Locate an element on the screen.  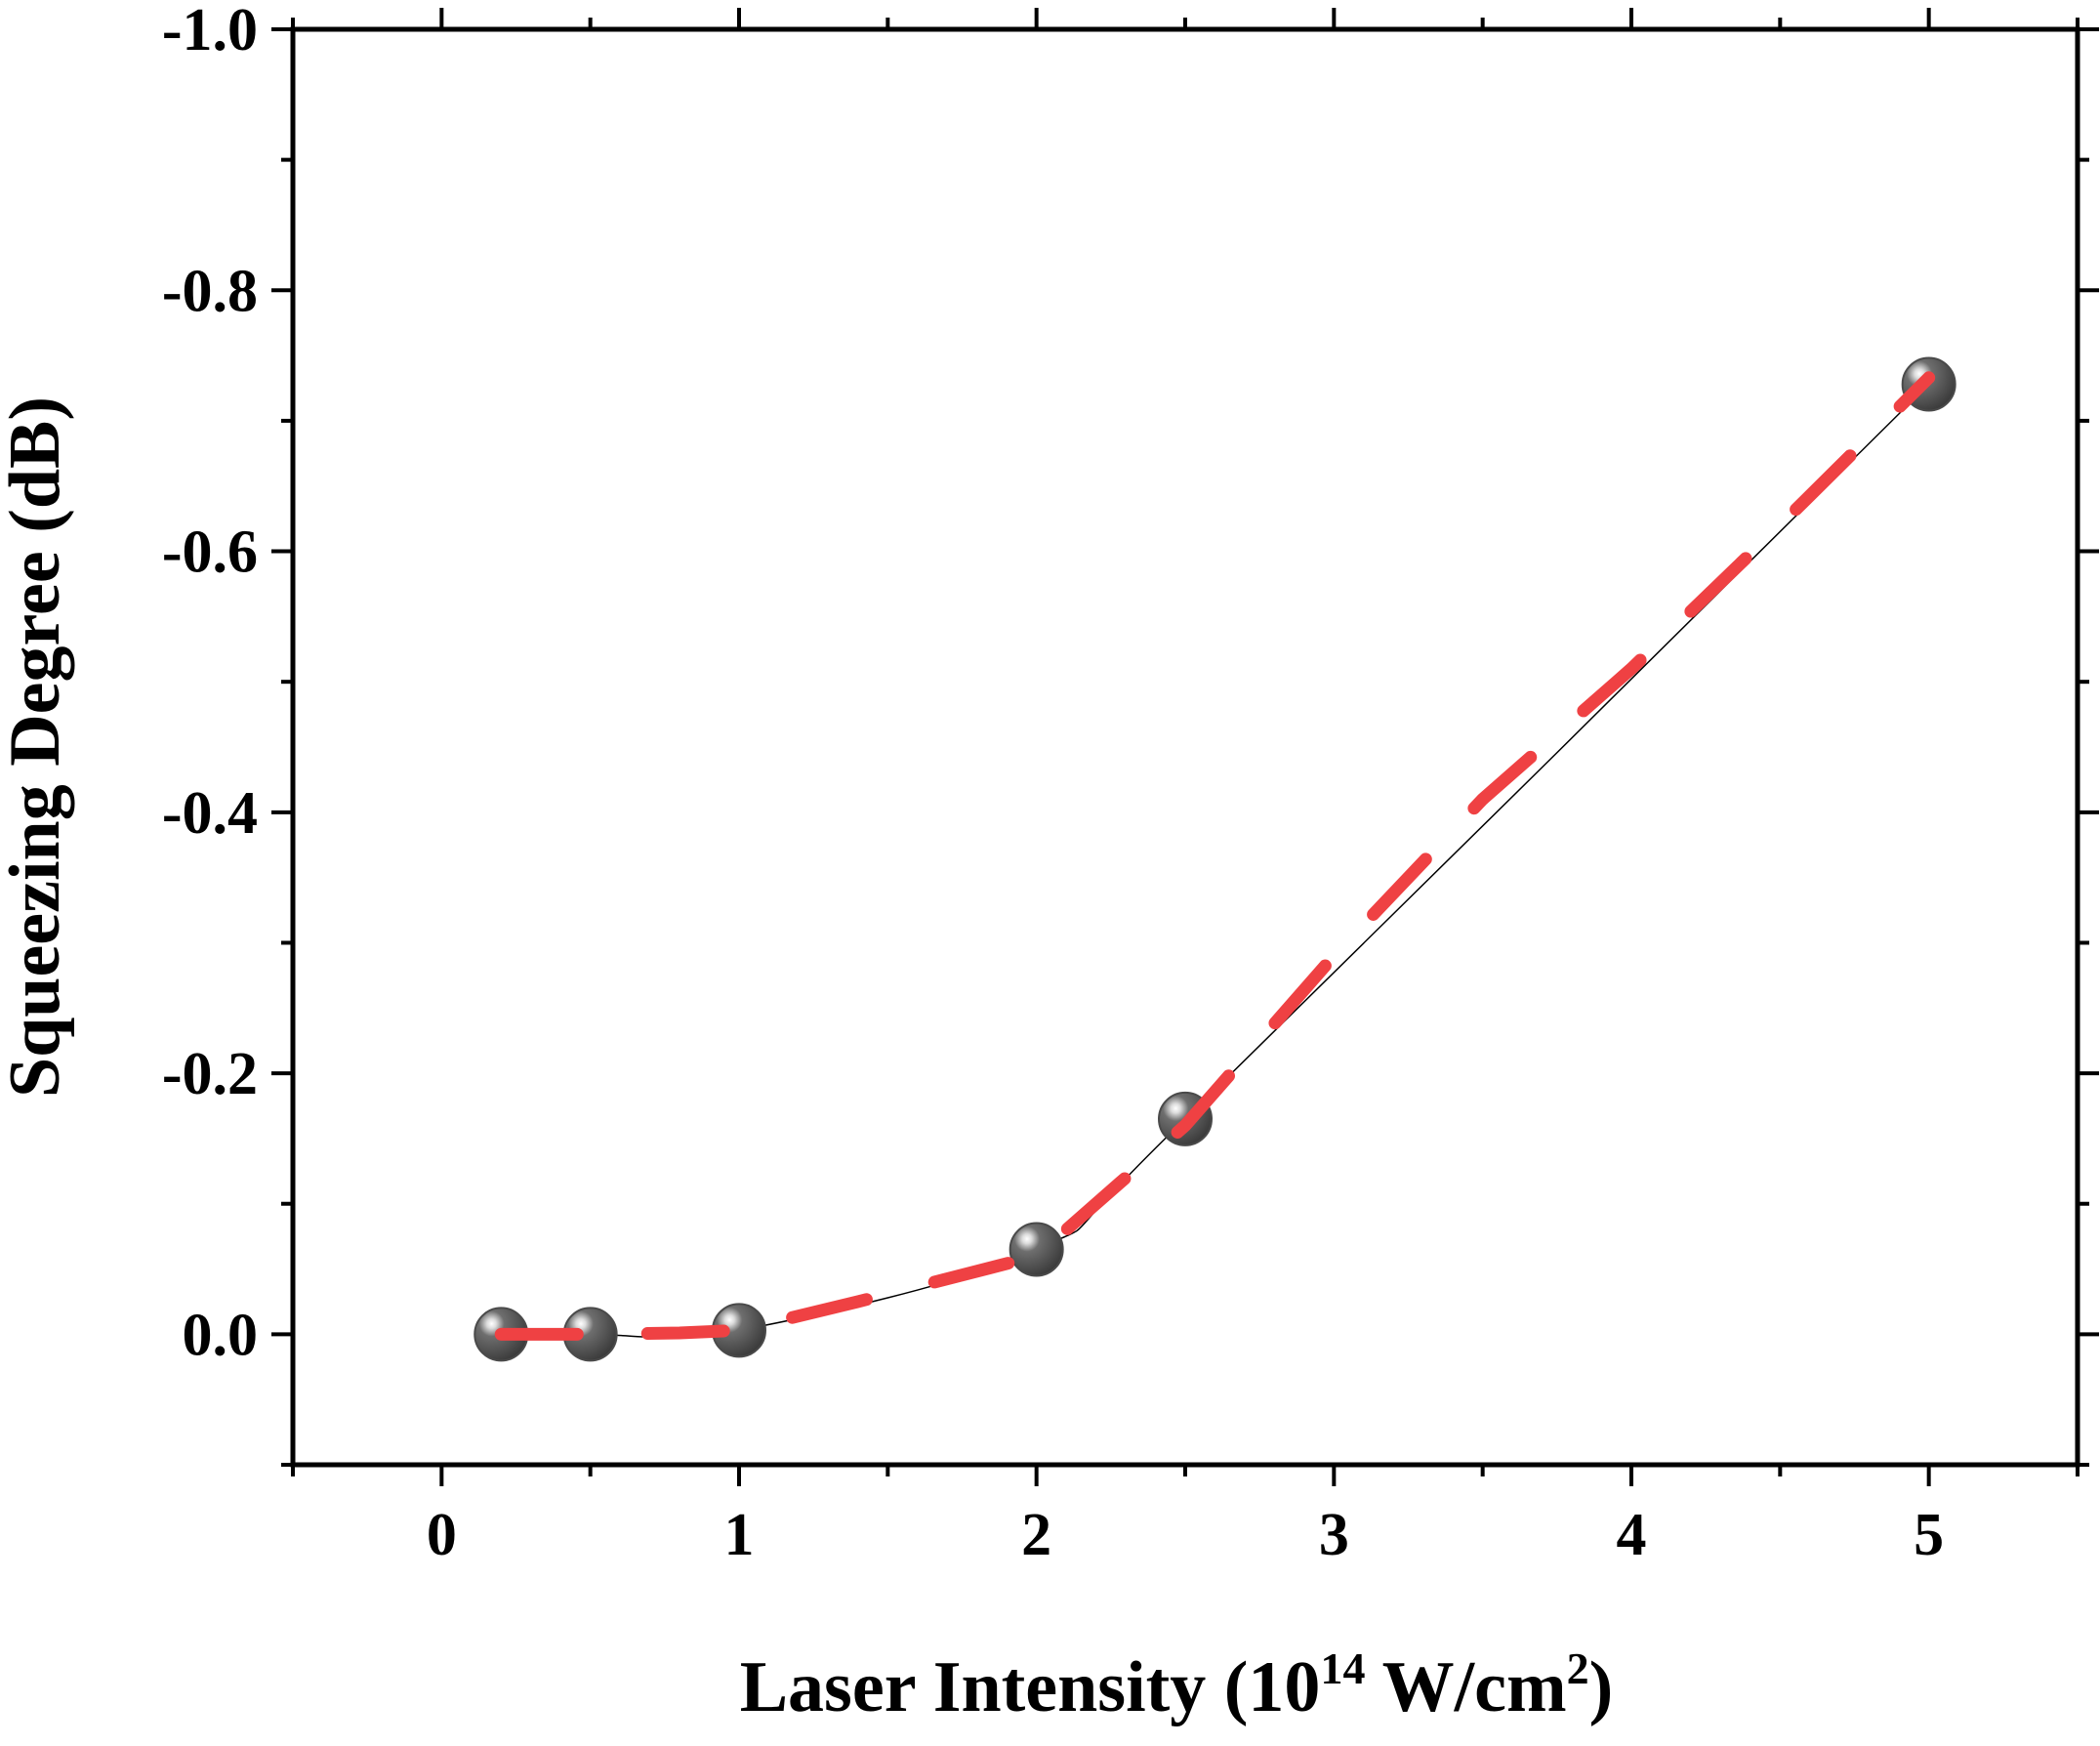
x-axis-title-suffix: ) is located at coordinates (1601, 1687).